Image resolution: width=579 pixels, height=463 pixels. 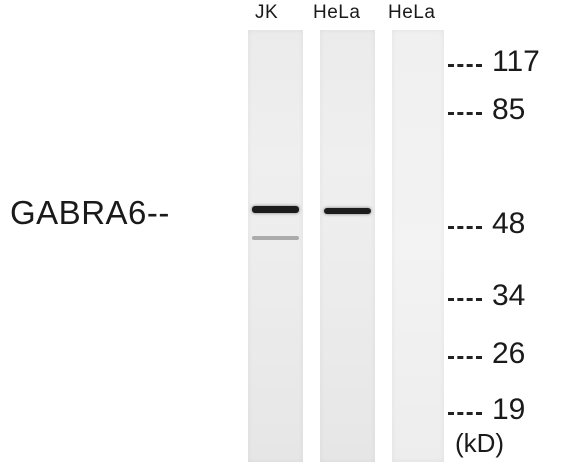 What do you see at coordinates (509, 109) in the screenshot?
I see `marker-85: 85` at bounding box center [509, 109].